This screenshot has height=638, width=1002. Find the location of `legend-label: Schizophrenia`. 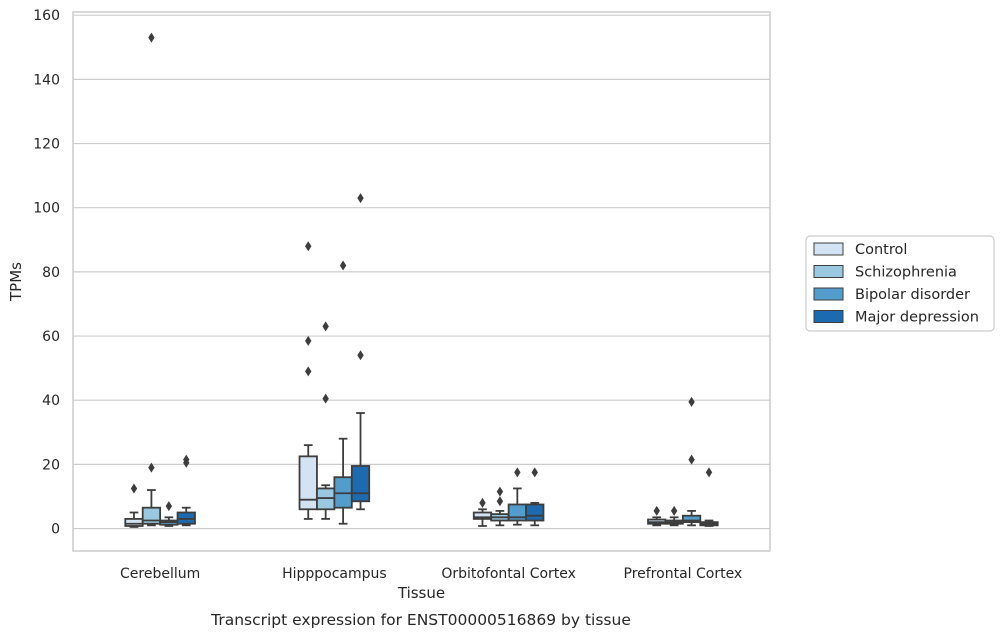

legend-label: Schizophrenia is located at coordinates (906, 273).